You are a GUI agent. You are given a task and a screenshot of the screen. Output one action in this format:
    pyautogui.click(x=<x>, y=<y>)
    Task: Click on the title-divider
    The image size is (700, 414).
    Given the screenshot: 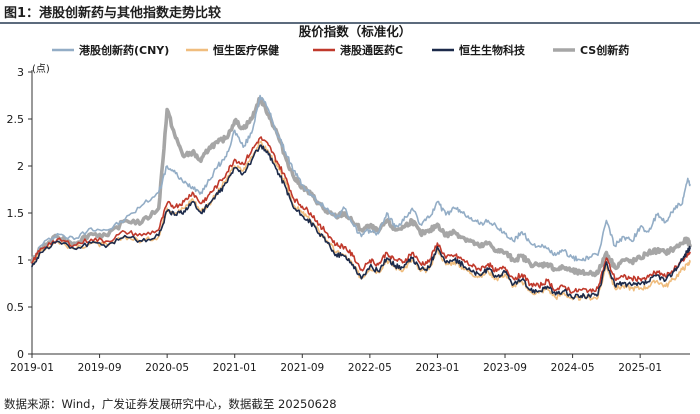 What is the action you would take?
    pyautogui.click(x=350, y=23)
    